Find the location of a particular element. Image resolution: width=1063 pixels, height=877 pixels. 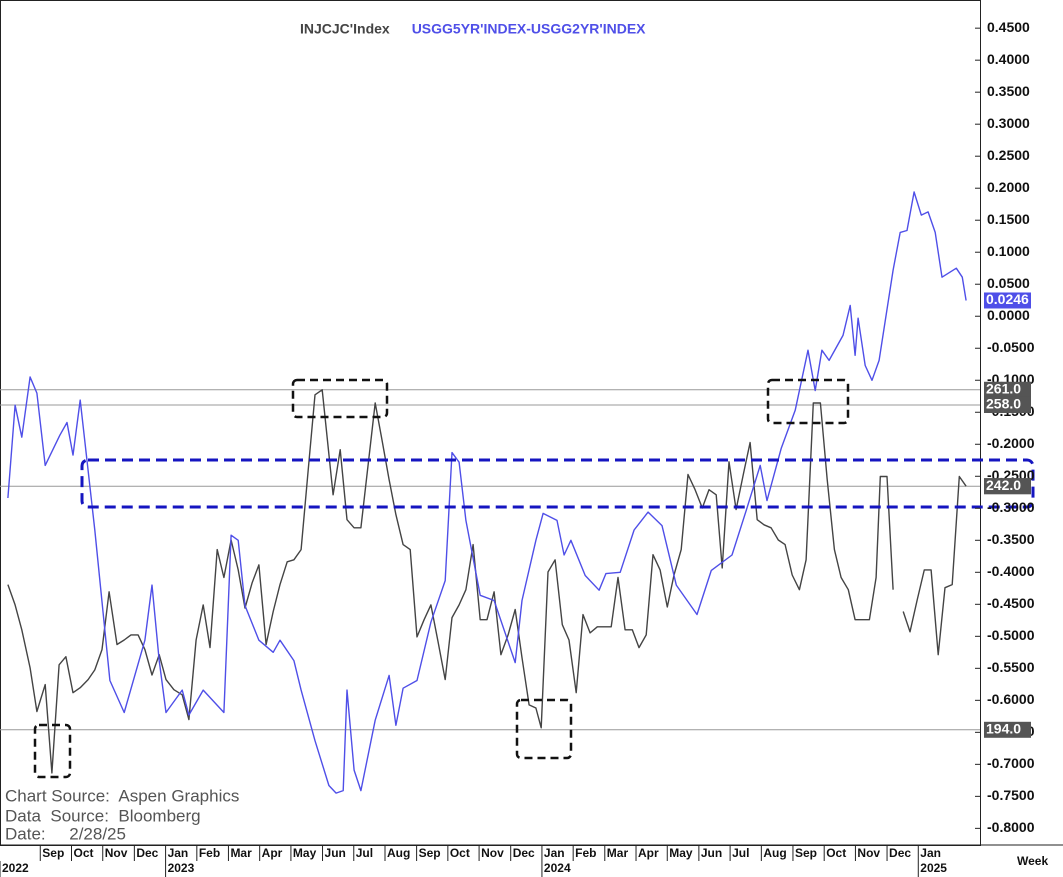

y-tick-label: 0.3500 is located at coordinates (1008, 91).